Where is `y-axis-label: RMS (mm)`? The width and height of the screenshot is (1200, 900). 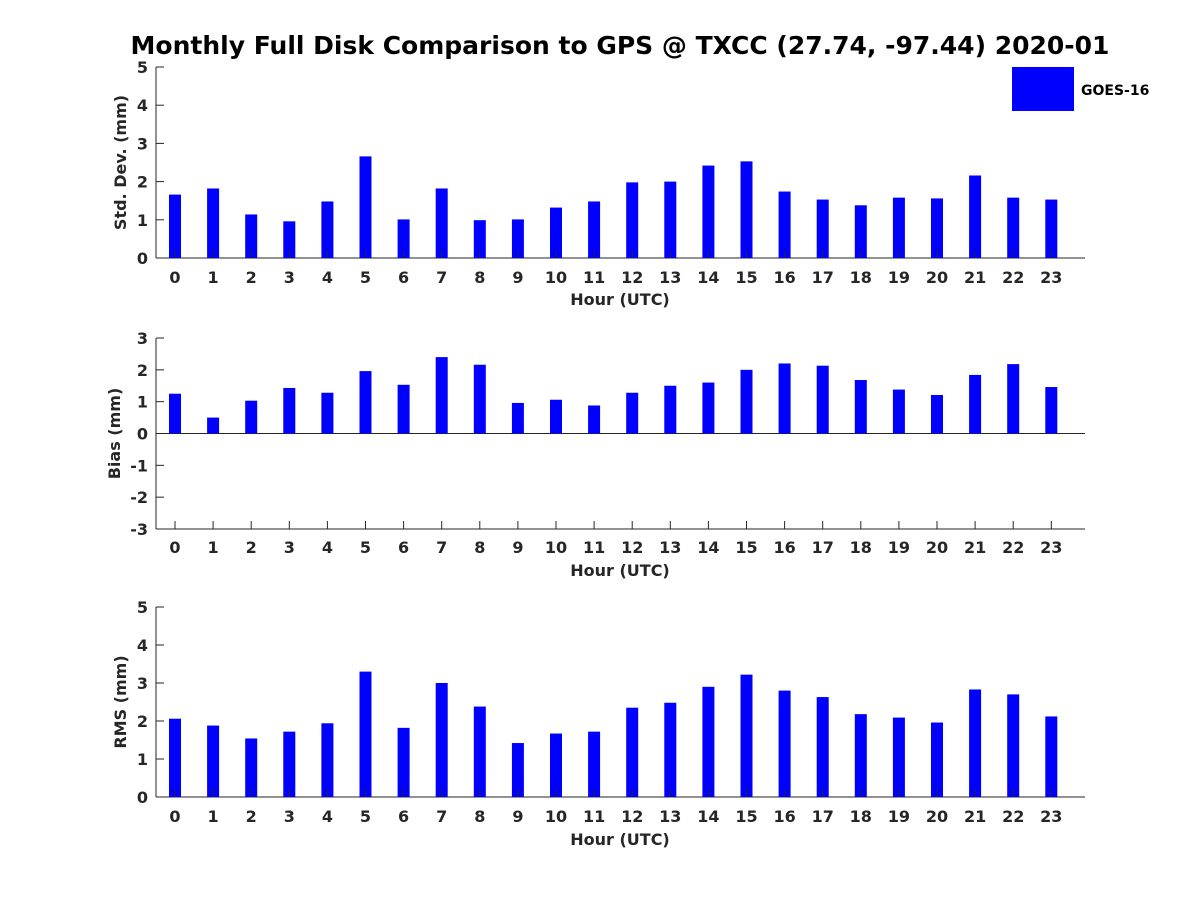 y-axis-label: RMS (mm) is located at coordinates (120, 701).